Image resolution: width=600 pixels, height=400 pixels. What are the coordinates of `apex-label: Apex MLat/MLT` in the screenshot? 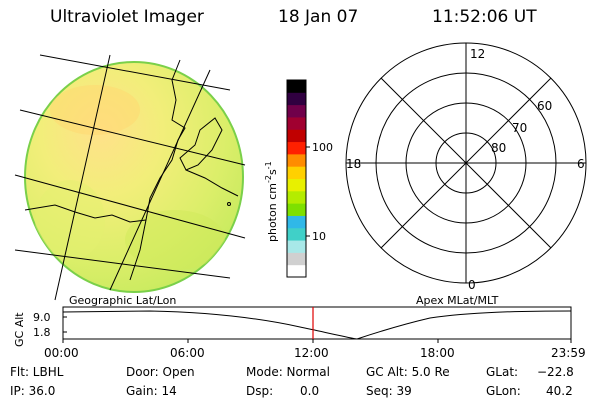 It's located at (457, 300).